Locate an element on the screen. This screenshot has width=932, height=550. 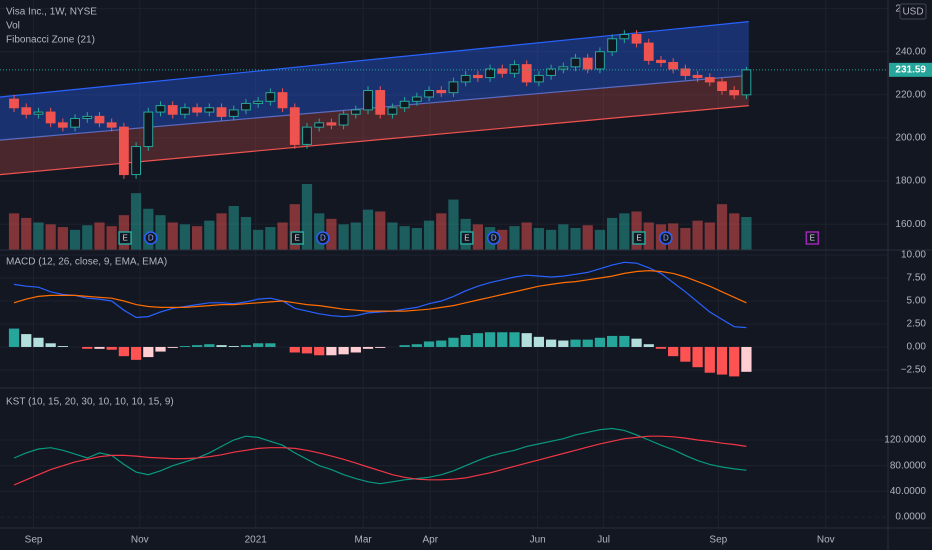
y-tick-label: 2.50 is located at coordinates (917, 324).